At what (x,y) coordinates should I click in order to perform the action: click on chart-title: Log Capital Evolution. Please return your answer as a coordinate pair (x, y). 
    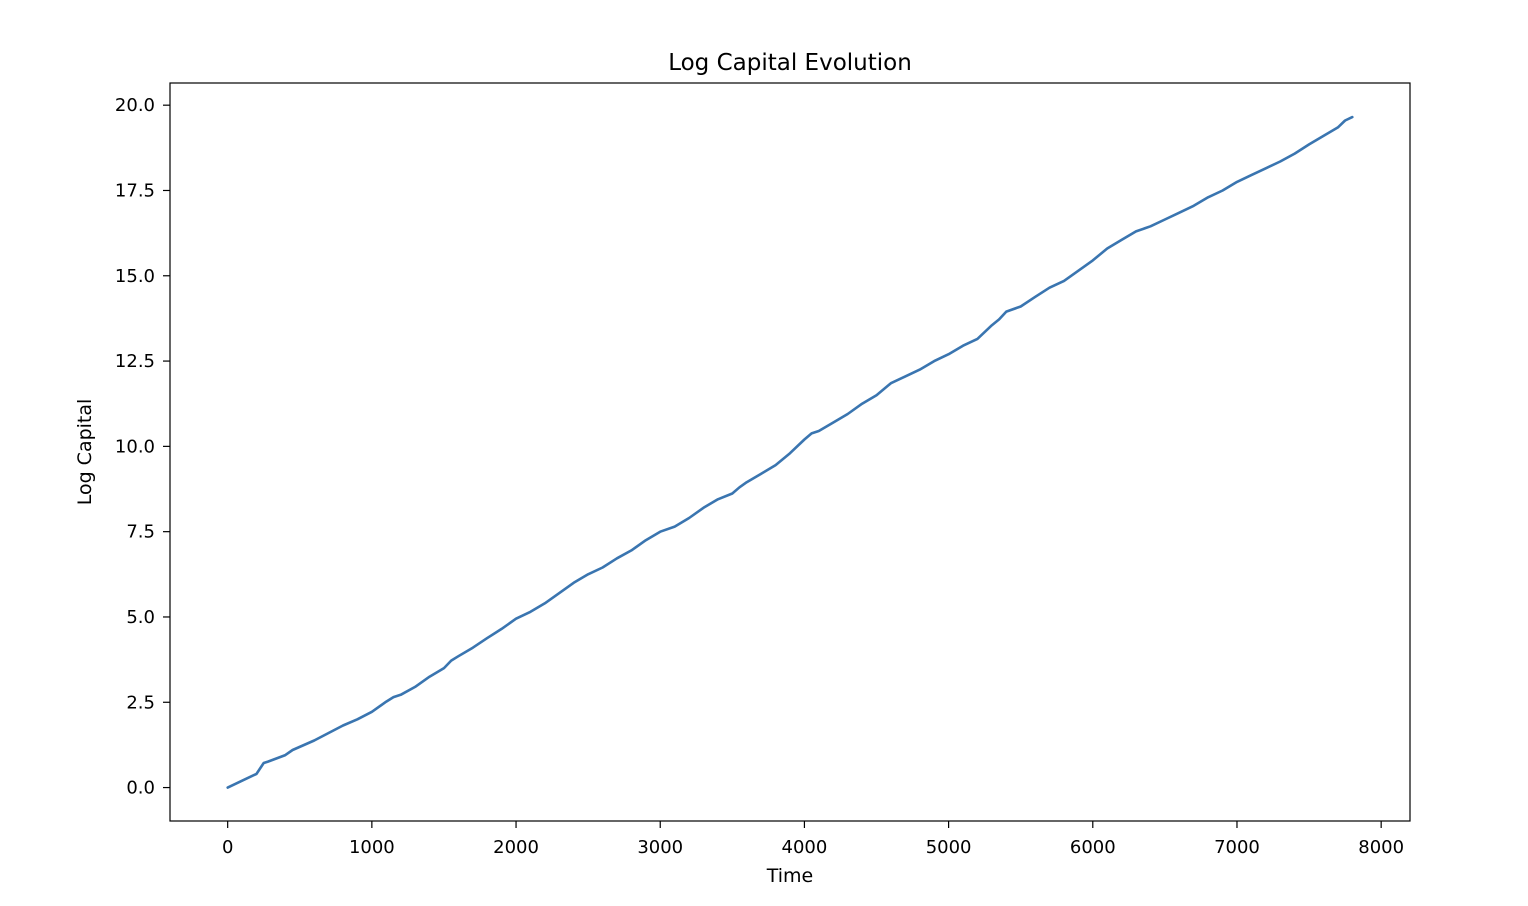
    Looking at the image, I should click on (790, 63).